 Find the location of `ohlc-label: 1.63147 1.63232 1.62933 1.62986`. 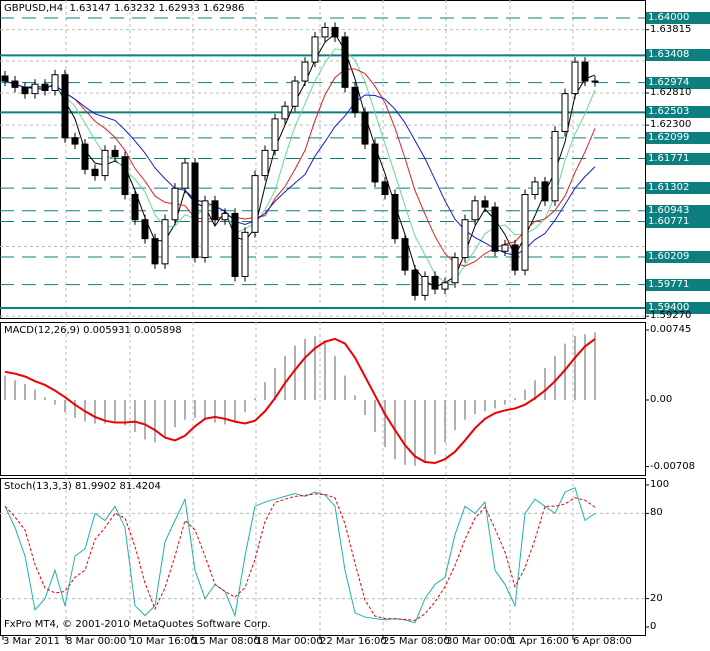

ohlc-label: 1.63147 1.63232 1.62933 1.62986 is located at coordinates (157, 8).